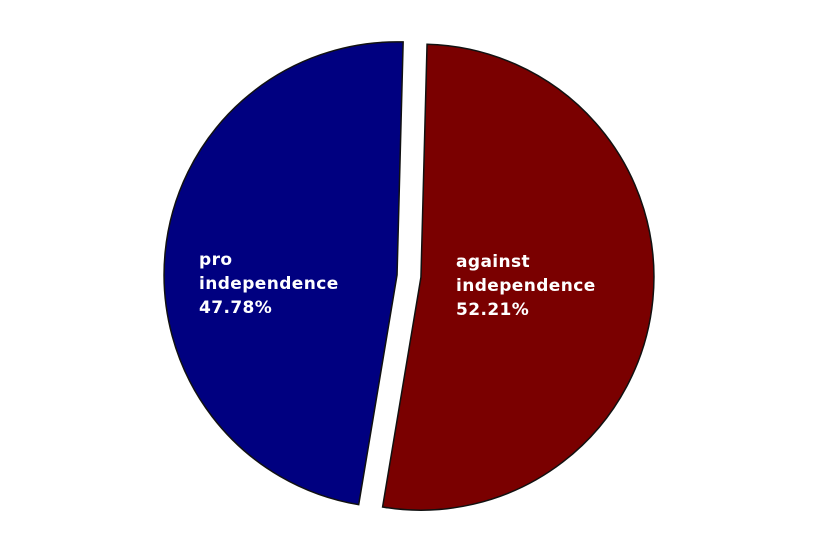 This screenshot has height=556, width=820. What do you see at coordinates (493, 262) in the screenshot?
I see `slice-name-line: against` at bounding box center [493, 262].